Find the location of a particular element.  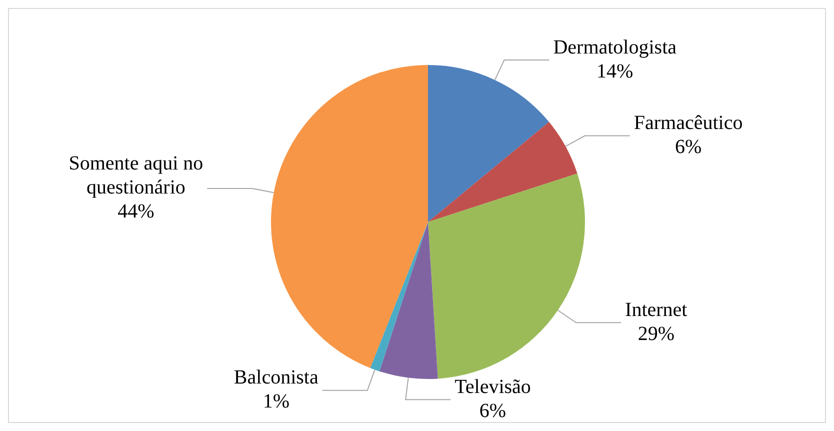

slice-label: Farmacêutico is located at coordinates (688, 123).